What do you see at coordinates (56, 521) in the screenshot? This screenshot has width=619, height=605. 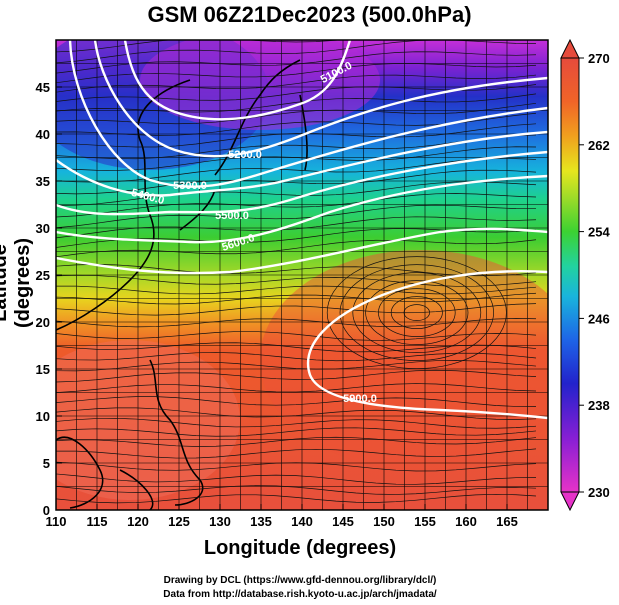 I see `x-tick-label: 110` at bounding box center [56, 521].